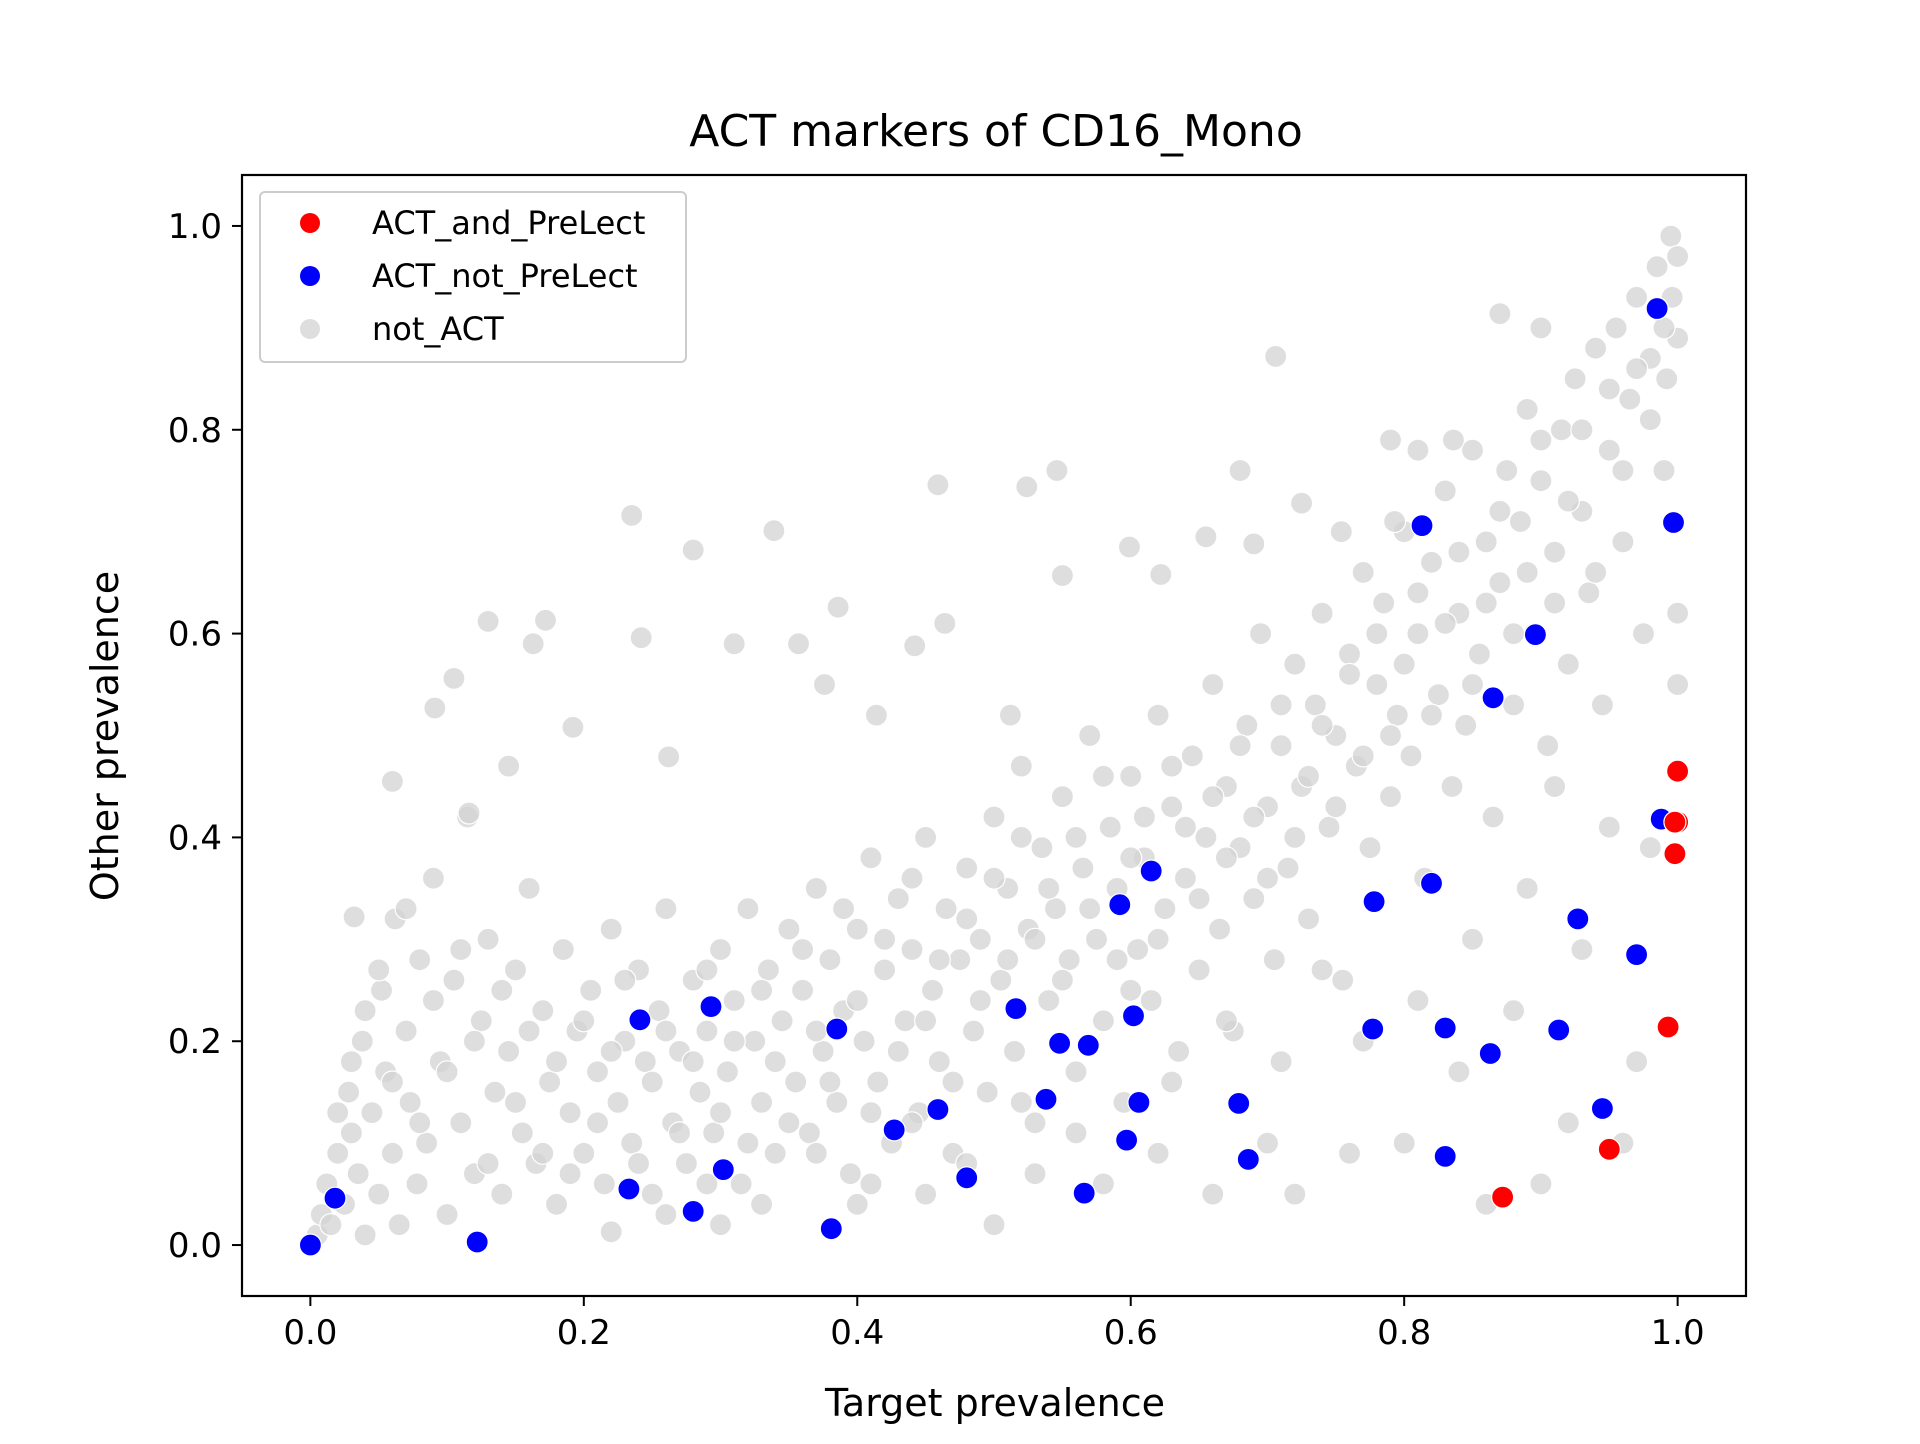  I want to click on series-ACT_and_PreLect, so click(1590, 984).